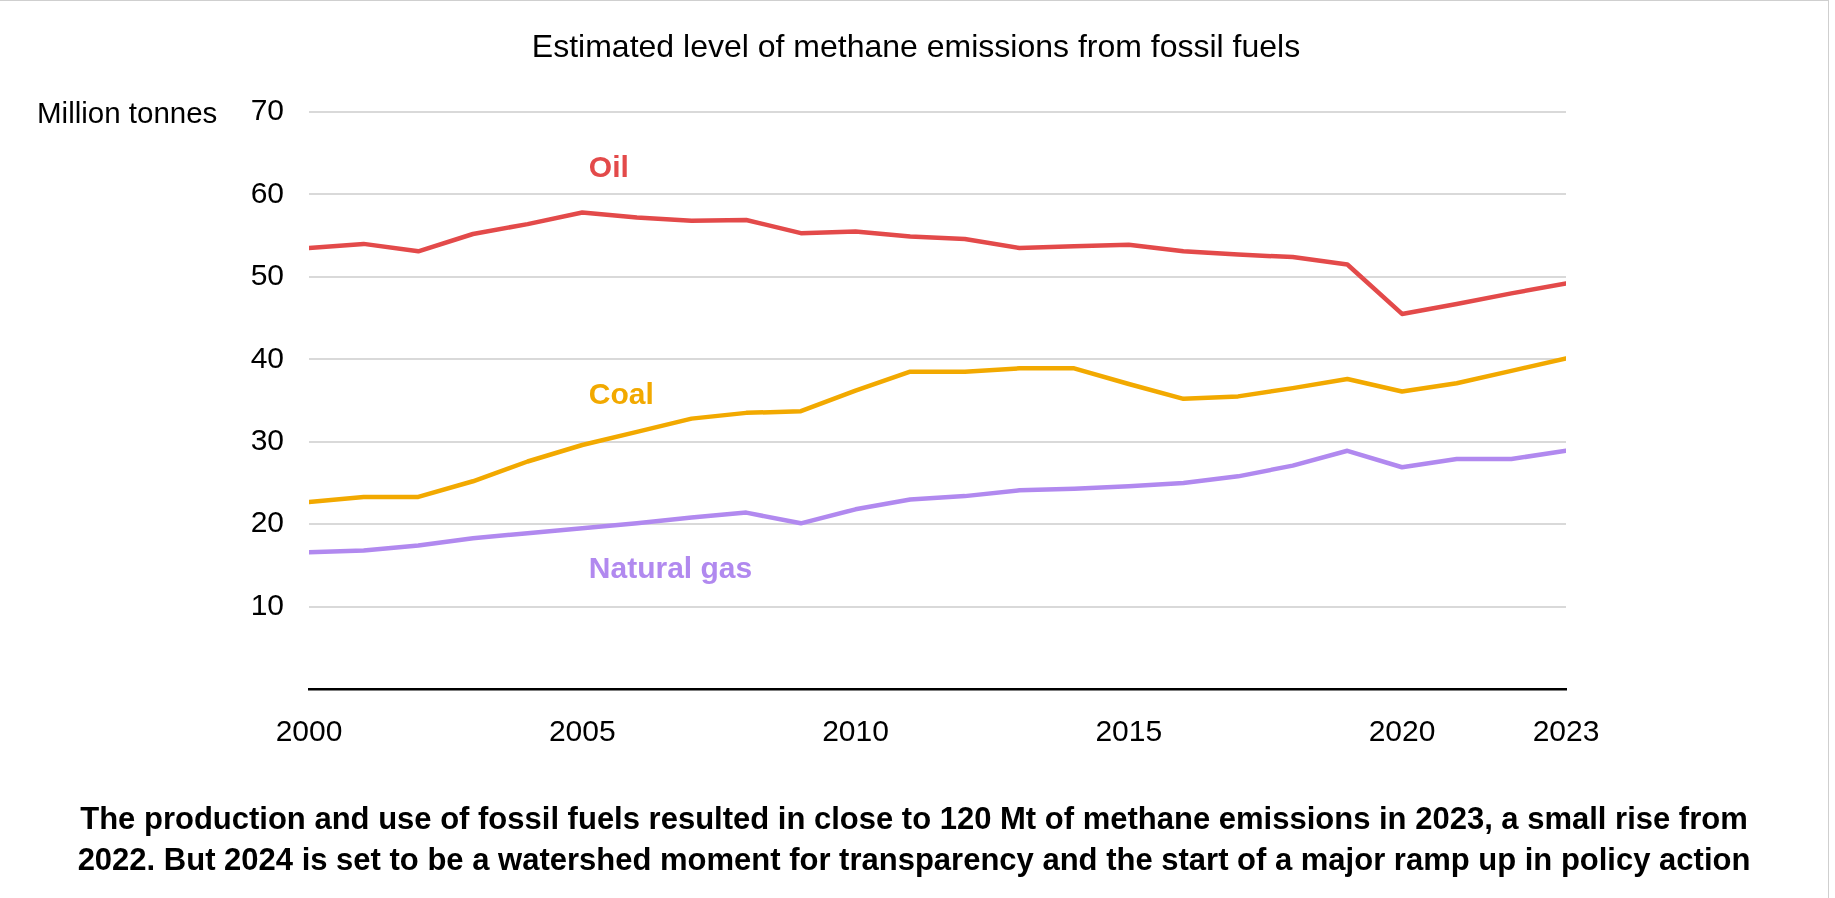 The height and width of the screenshot is (898, 1835). Describe the element at coordinates (1402, 731) in the screenshot. I see `x-tick-label: 2020` at that location.